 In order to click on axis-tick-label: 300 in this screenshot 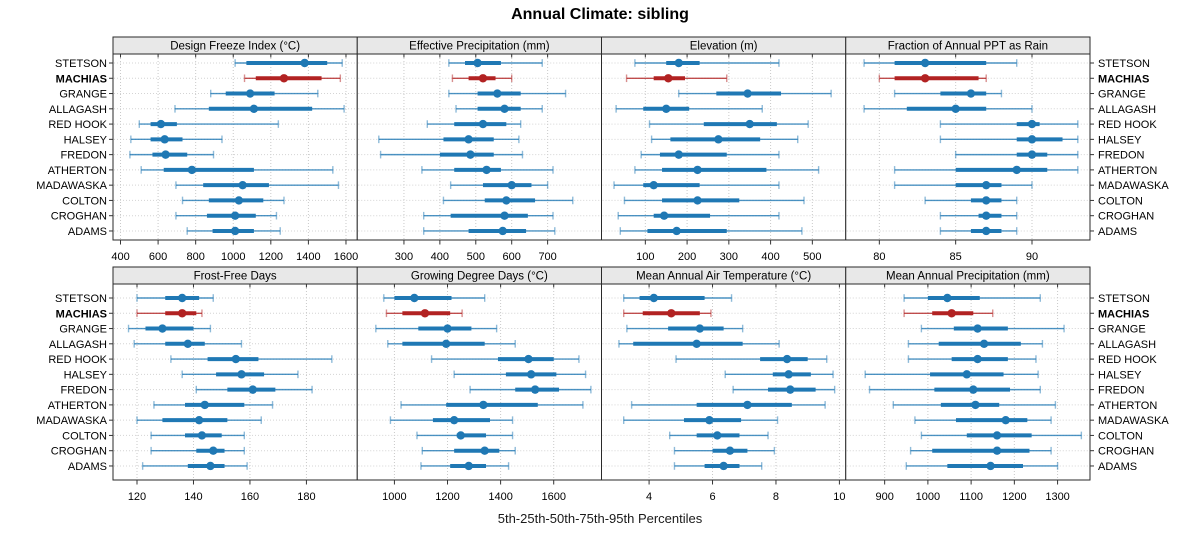, I will do `click(729, 257)`.